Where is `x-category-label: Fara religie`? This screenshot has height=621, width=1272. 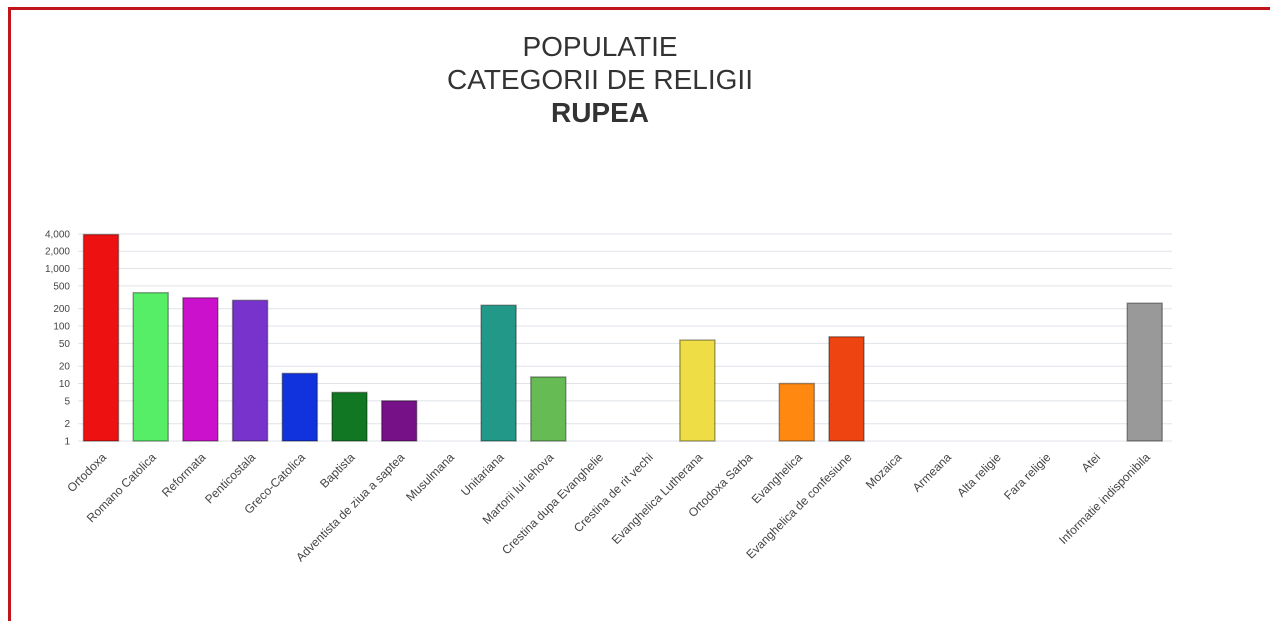 x-category-label: Fara religie is located at coordinates (1027, 476).